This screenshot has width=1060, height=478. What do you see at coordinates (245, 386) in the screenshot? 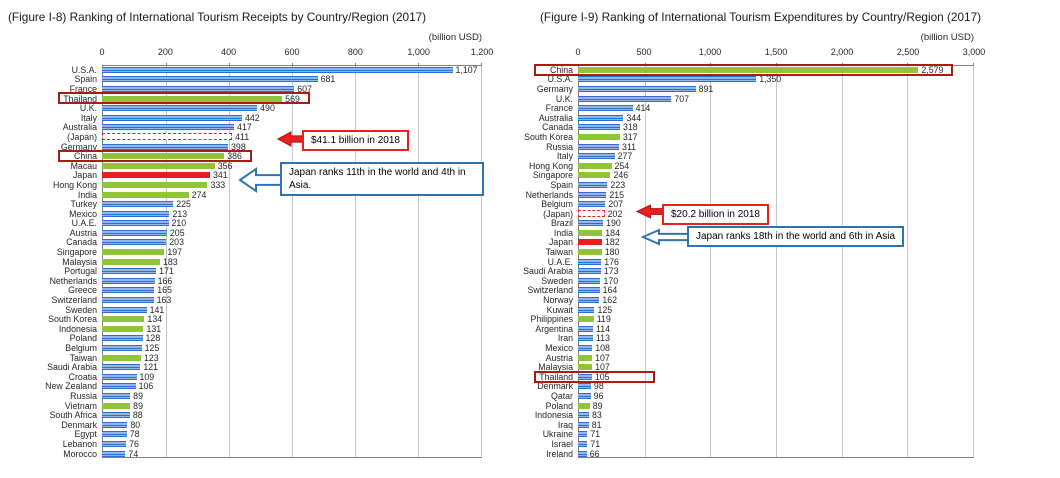
I see `chart-row: New Zealand 106` at bounding box center [245, 386].